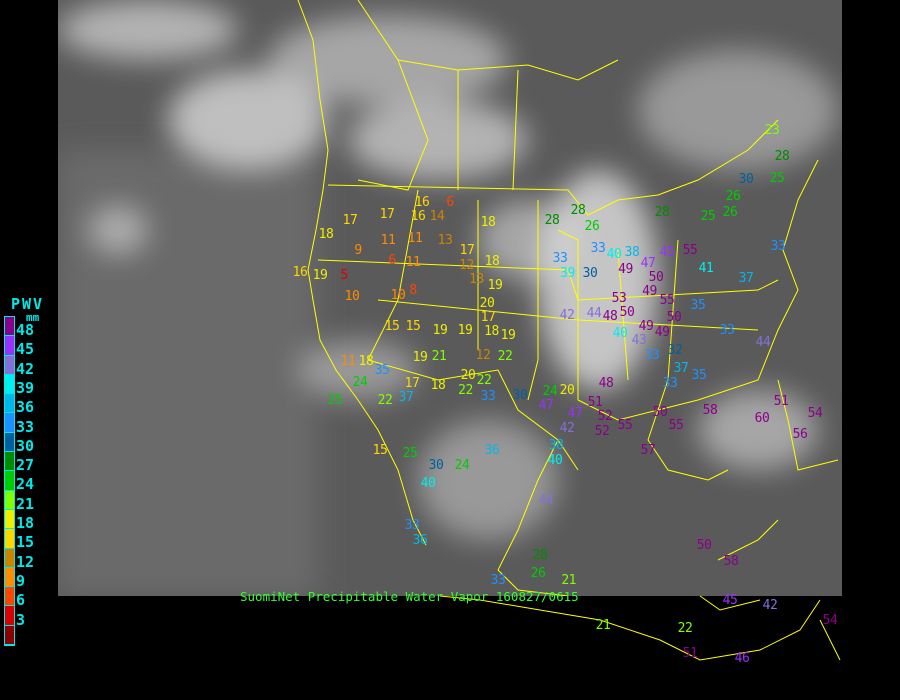  Describe the element at coordinates (413, 290) in the screenshot. I see `station-pwv-value: 8` at that location.